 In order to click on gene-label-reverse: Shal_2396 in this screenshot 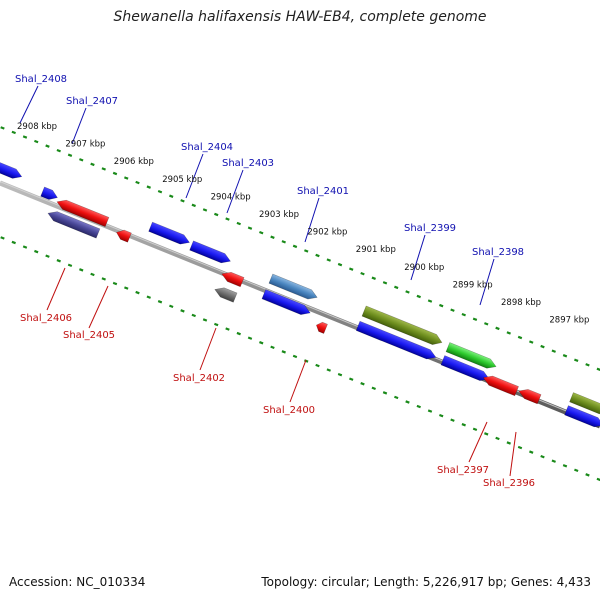, I will do `click(509, 483)`.